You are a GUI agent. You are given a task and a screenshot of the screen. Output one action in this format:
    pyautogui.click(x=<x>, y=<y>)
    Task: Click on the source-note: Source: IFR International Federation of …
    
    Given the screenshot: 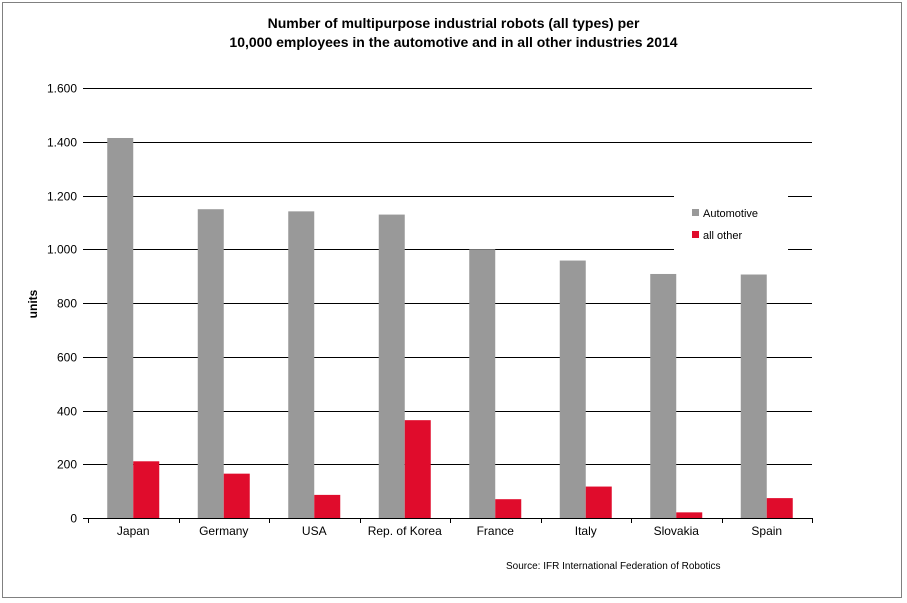 What is the action you would take?
    pyautogui.click(x=613, y=566)
    